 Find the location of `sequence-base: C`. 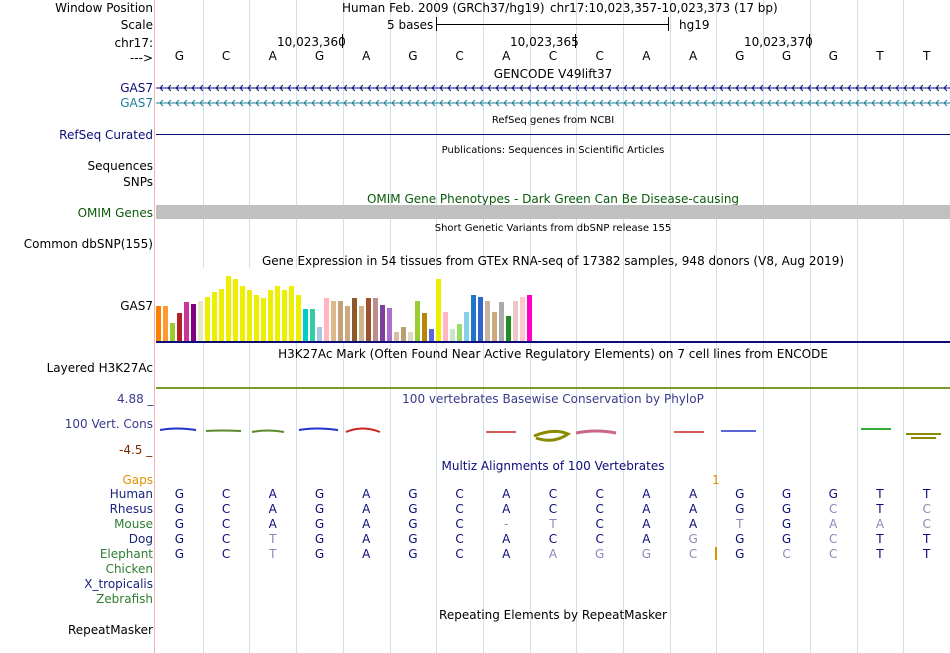

sequence-base: C is located at coordinates (599, 56).